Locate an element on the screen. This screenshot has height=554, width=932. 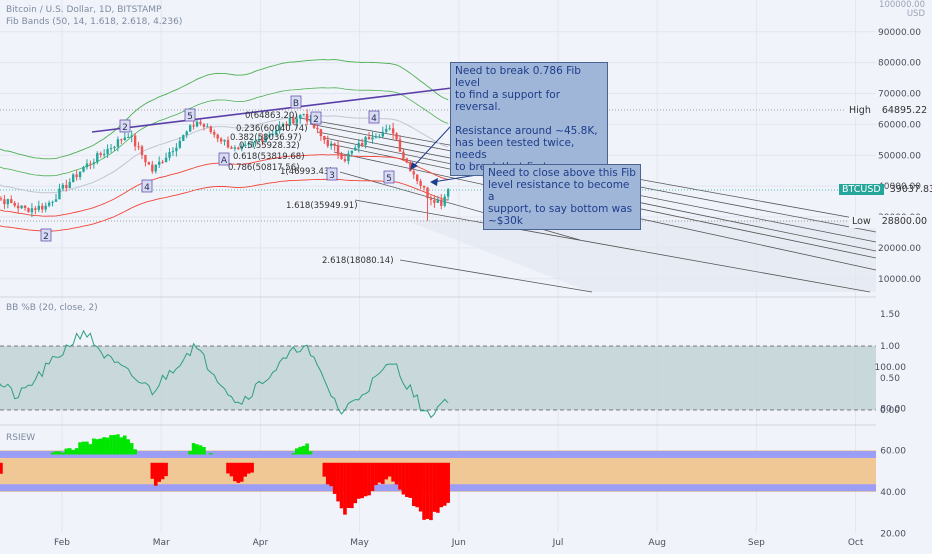
trend-line is located at coordinates (276, 109).